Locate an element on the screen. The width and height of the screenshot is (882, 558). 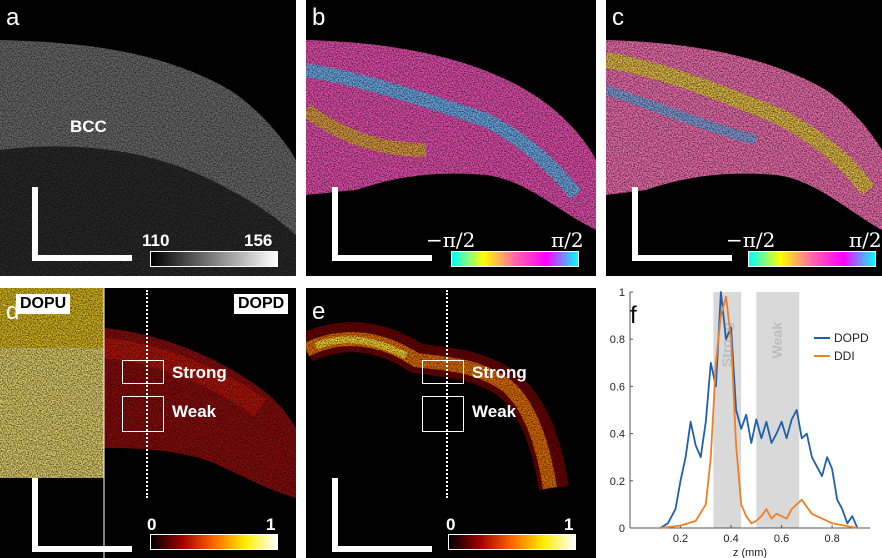
panel-f-label: f is located at coordinates (633, 315).